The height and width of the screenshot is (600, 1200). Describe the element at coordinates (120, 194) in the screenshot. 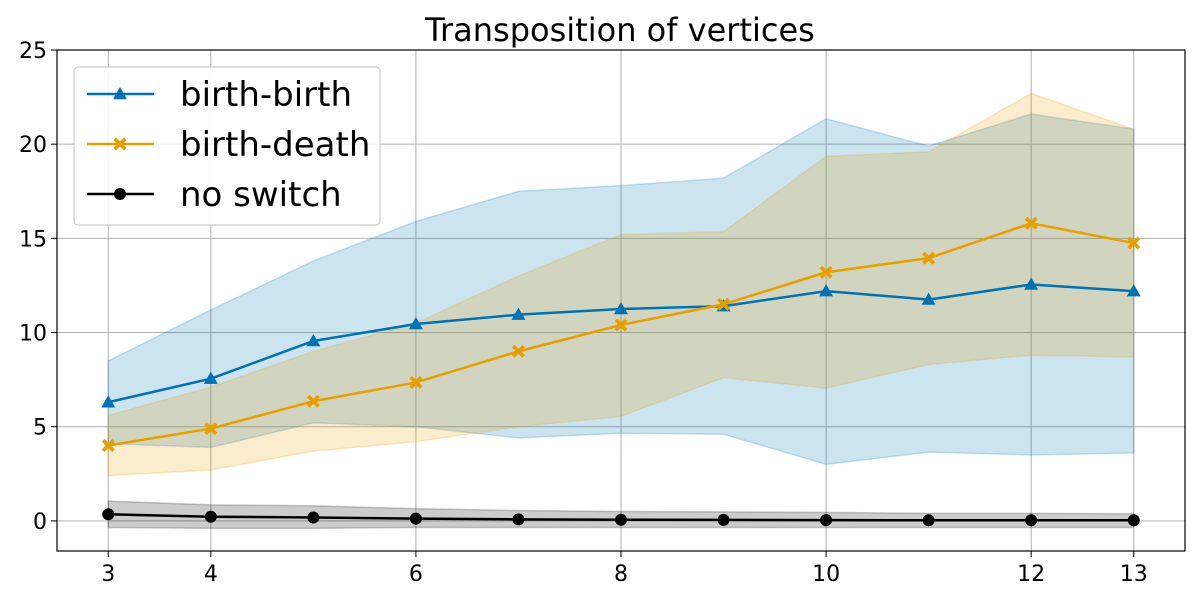

I see `legend-marker-no-switch` at that location.